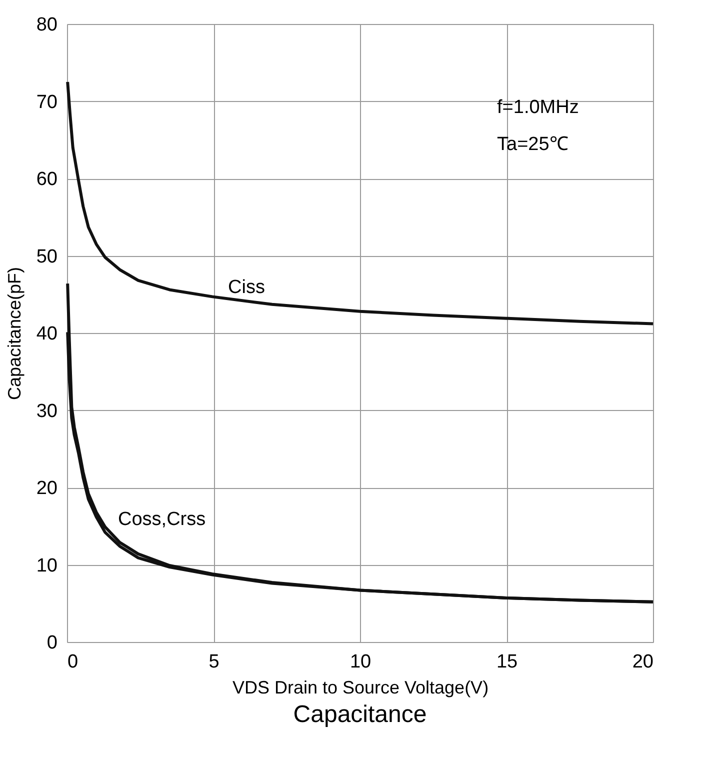  I want to click on x-tick-label: 15, so click(507, 662).